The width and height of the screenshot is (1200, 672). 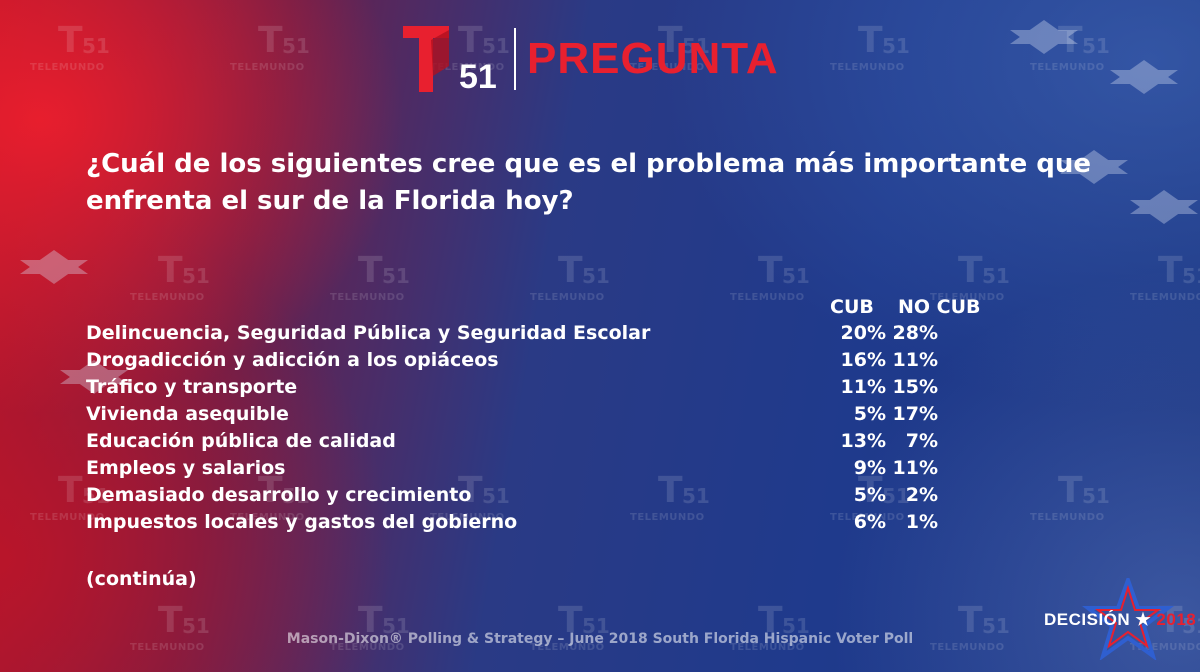 I want to click on row-label: Drogadicción y adicción a los opiáceos, so click(x=292, y=360).